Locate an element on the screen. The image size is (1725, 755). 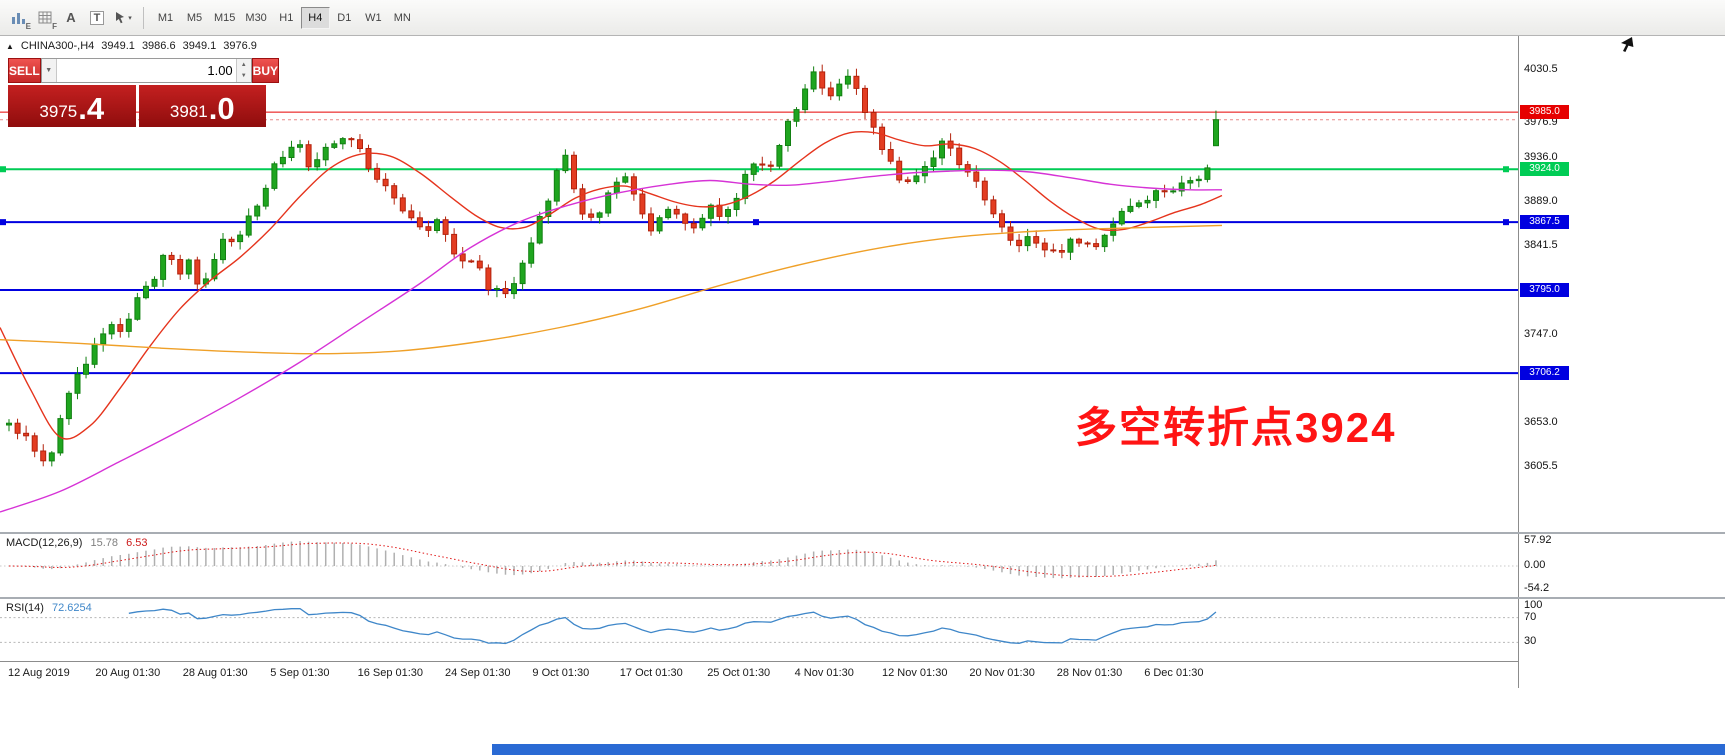
mini-chart-icon is located at coordinates (18, 18).